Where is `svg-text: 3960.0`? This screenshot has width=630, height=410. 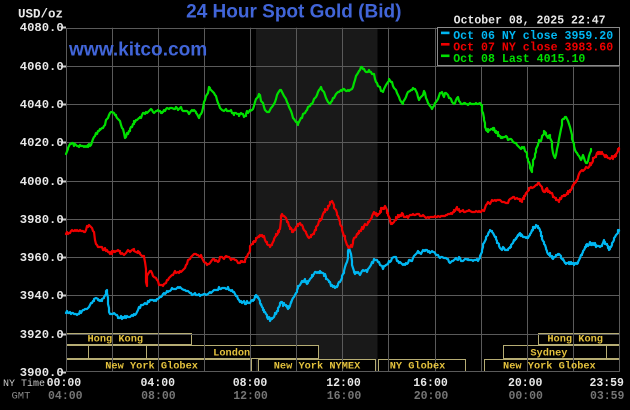
svg-text: 3960.0 is located at coordinates (42, 258).